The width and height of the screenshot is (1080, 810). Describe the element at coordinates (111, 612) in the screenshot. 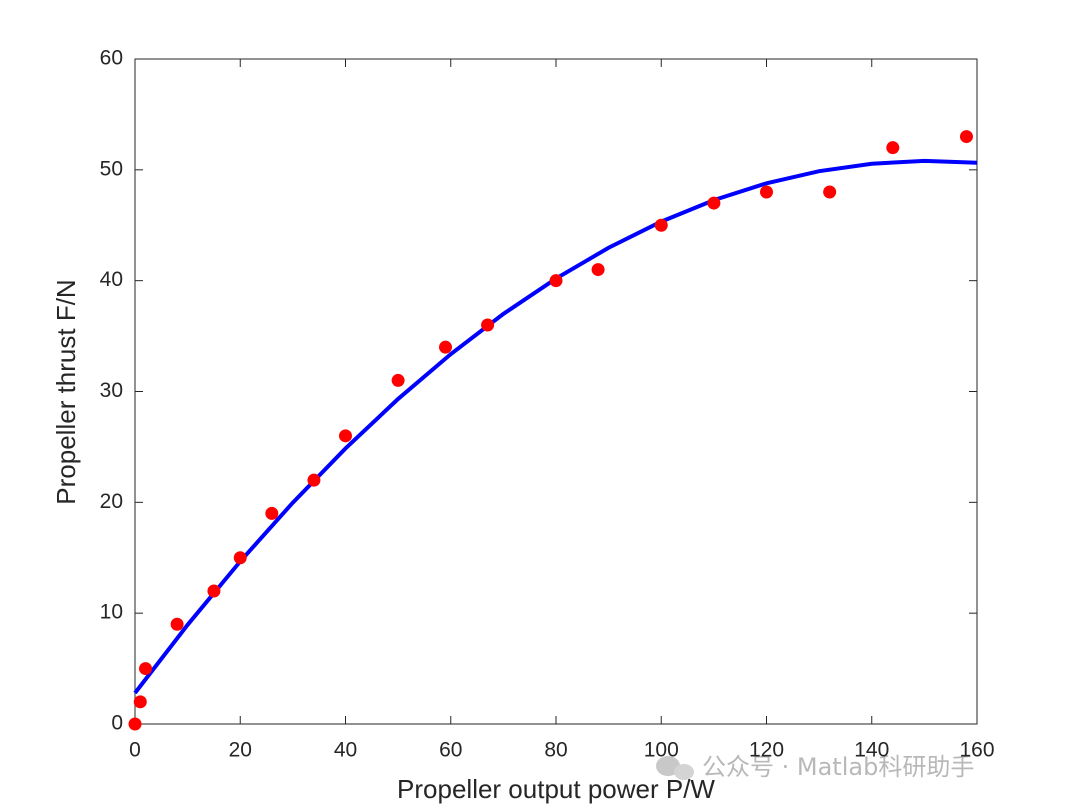

I see `y-tick-label: 10` at that location.